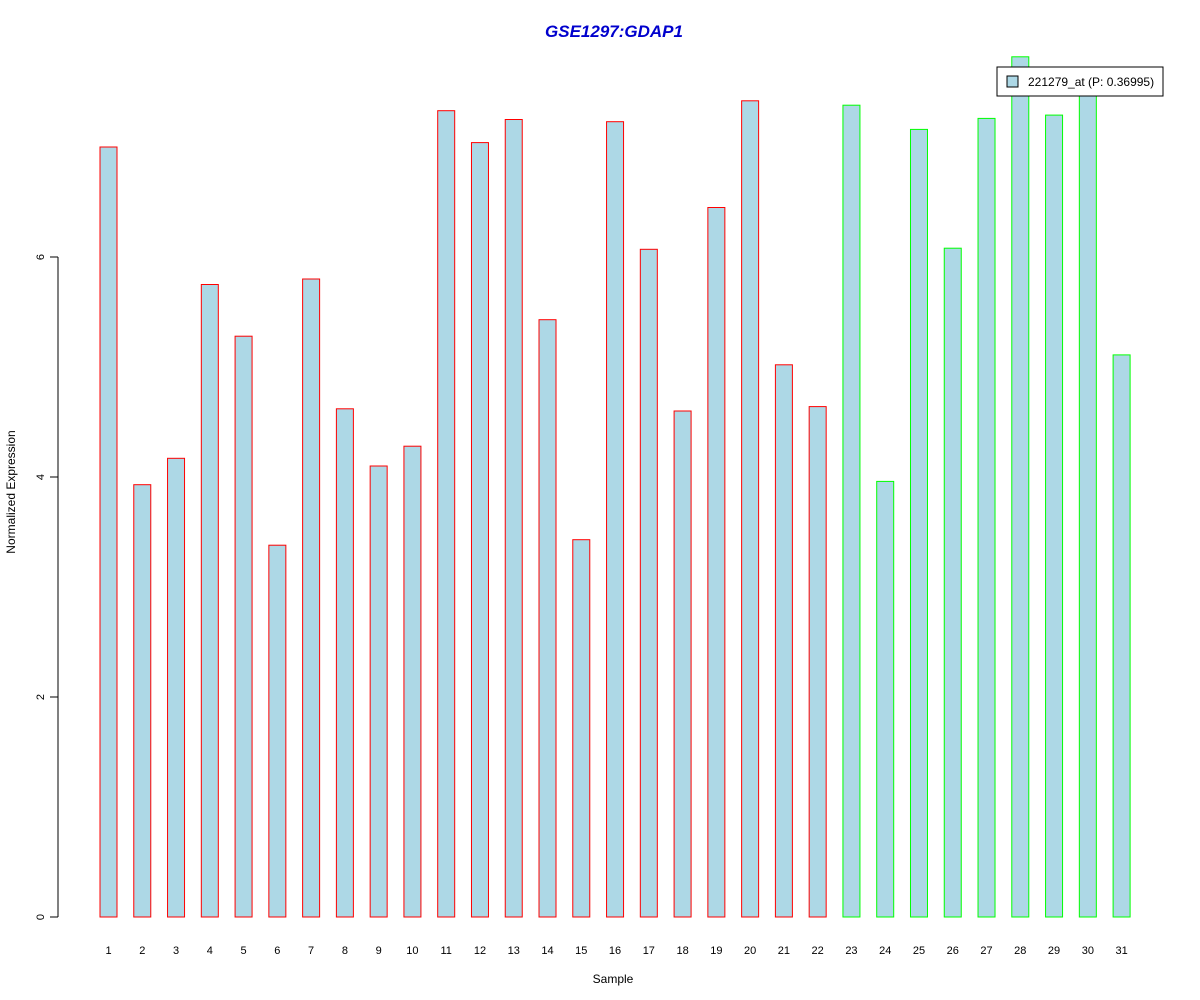  What do you see at coordinates (41, 477) in the screenshot?
I see `y-tick-label: 4` at bounding box center [41, 477].